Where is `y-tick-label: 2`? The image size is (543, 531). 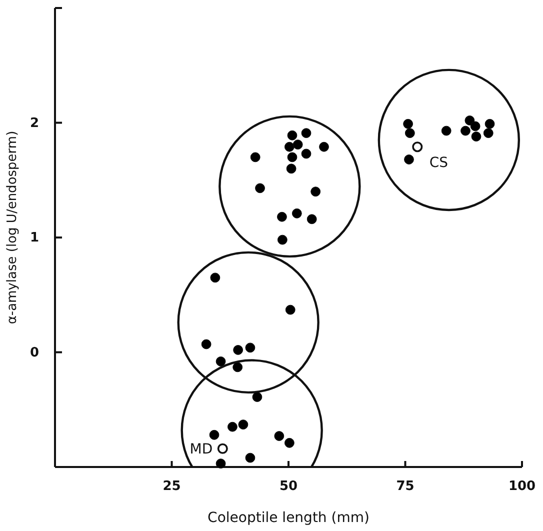 y-tick-label: 2 is located at coordinates (34, 123).